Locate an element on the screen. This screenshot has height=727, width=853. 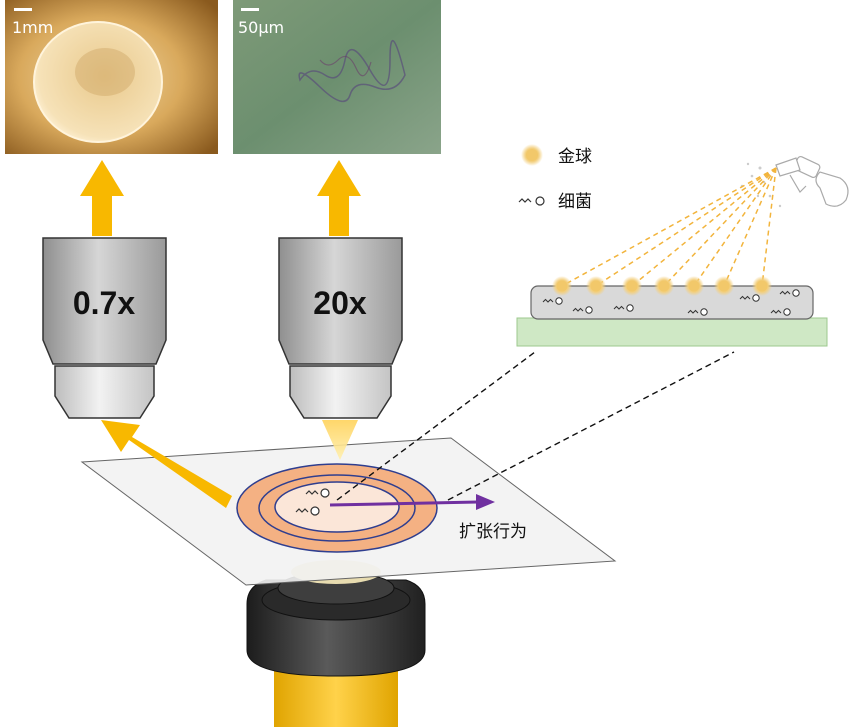
condenser-lens is located at coordinates (336, 643).